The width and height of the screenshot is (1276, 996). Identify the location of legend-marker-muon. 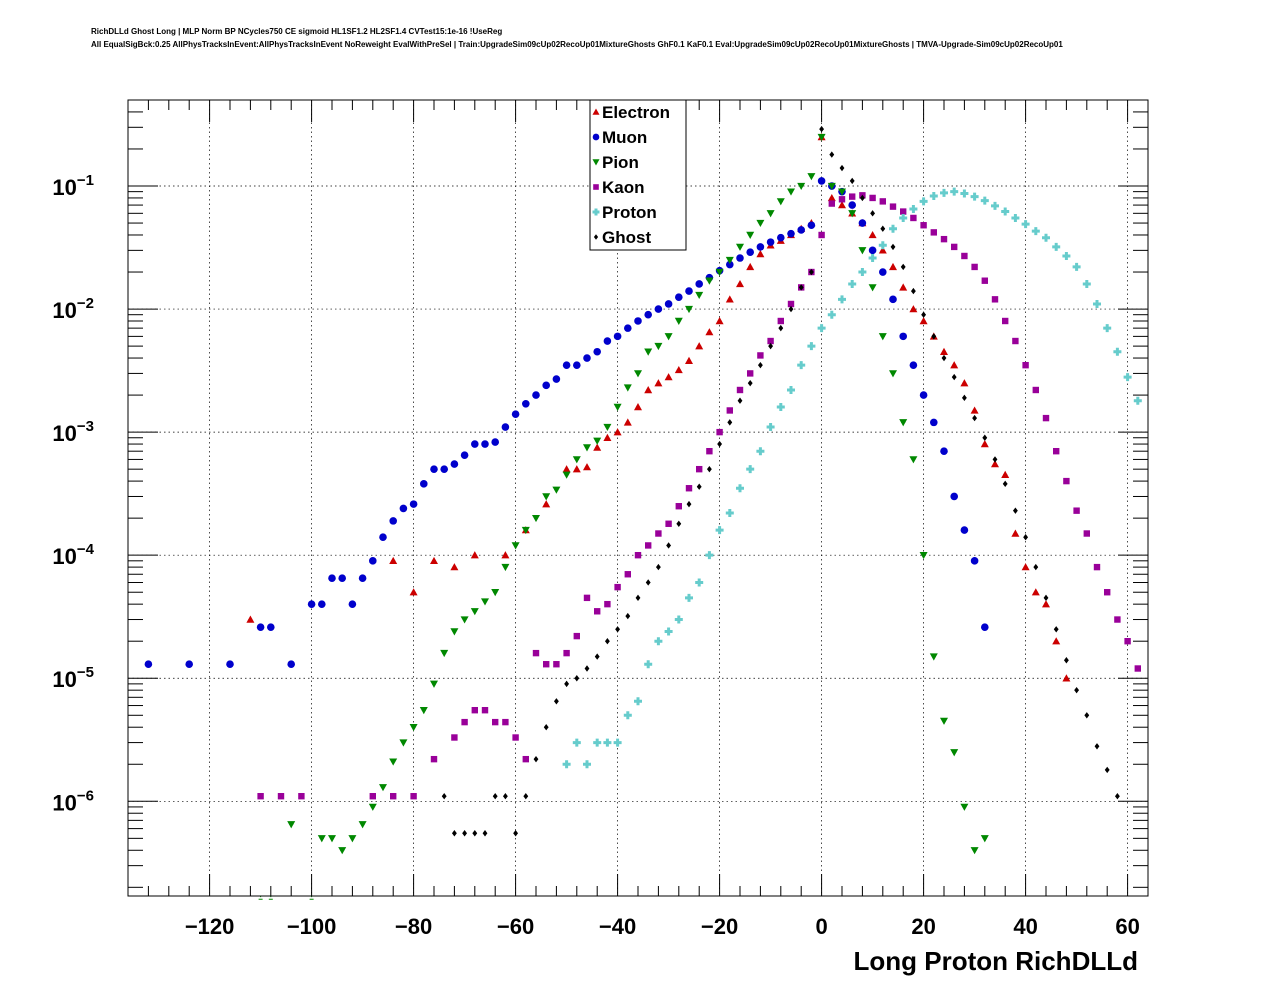
(596, 137).